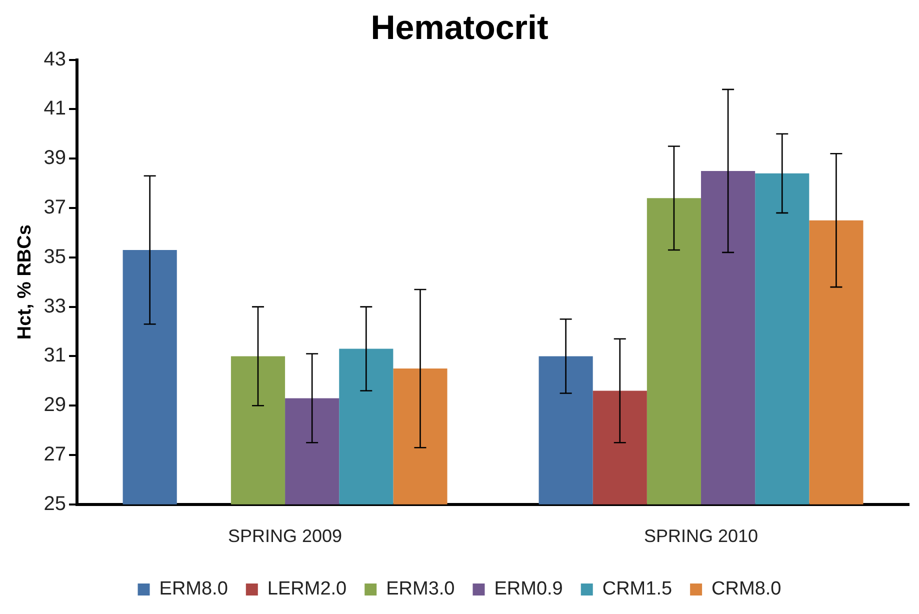 This screenshot has height=614, width=919. Describe the element at coordinates (459, 27) in the screenshot. I see `chart-title: Hematocrit` at that location.